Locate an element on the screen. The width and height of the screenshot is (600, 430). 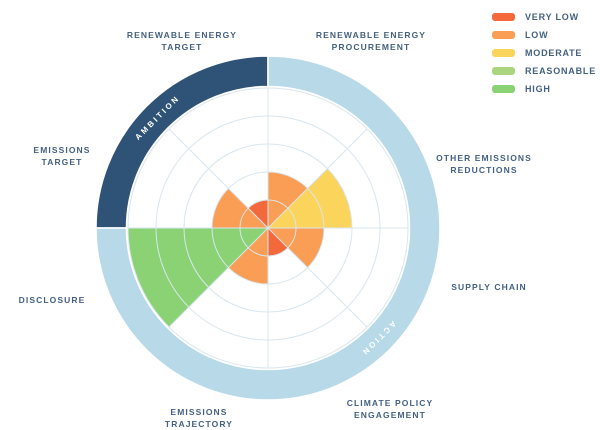
sector-label-emissions-target: EMISSIONS TARGET is located at coordinates (62, 156).